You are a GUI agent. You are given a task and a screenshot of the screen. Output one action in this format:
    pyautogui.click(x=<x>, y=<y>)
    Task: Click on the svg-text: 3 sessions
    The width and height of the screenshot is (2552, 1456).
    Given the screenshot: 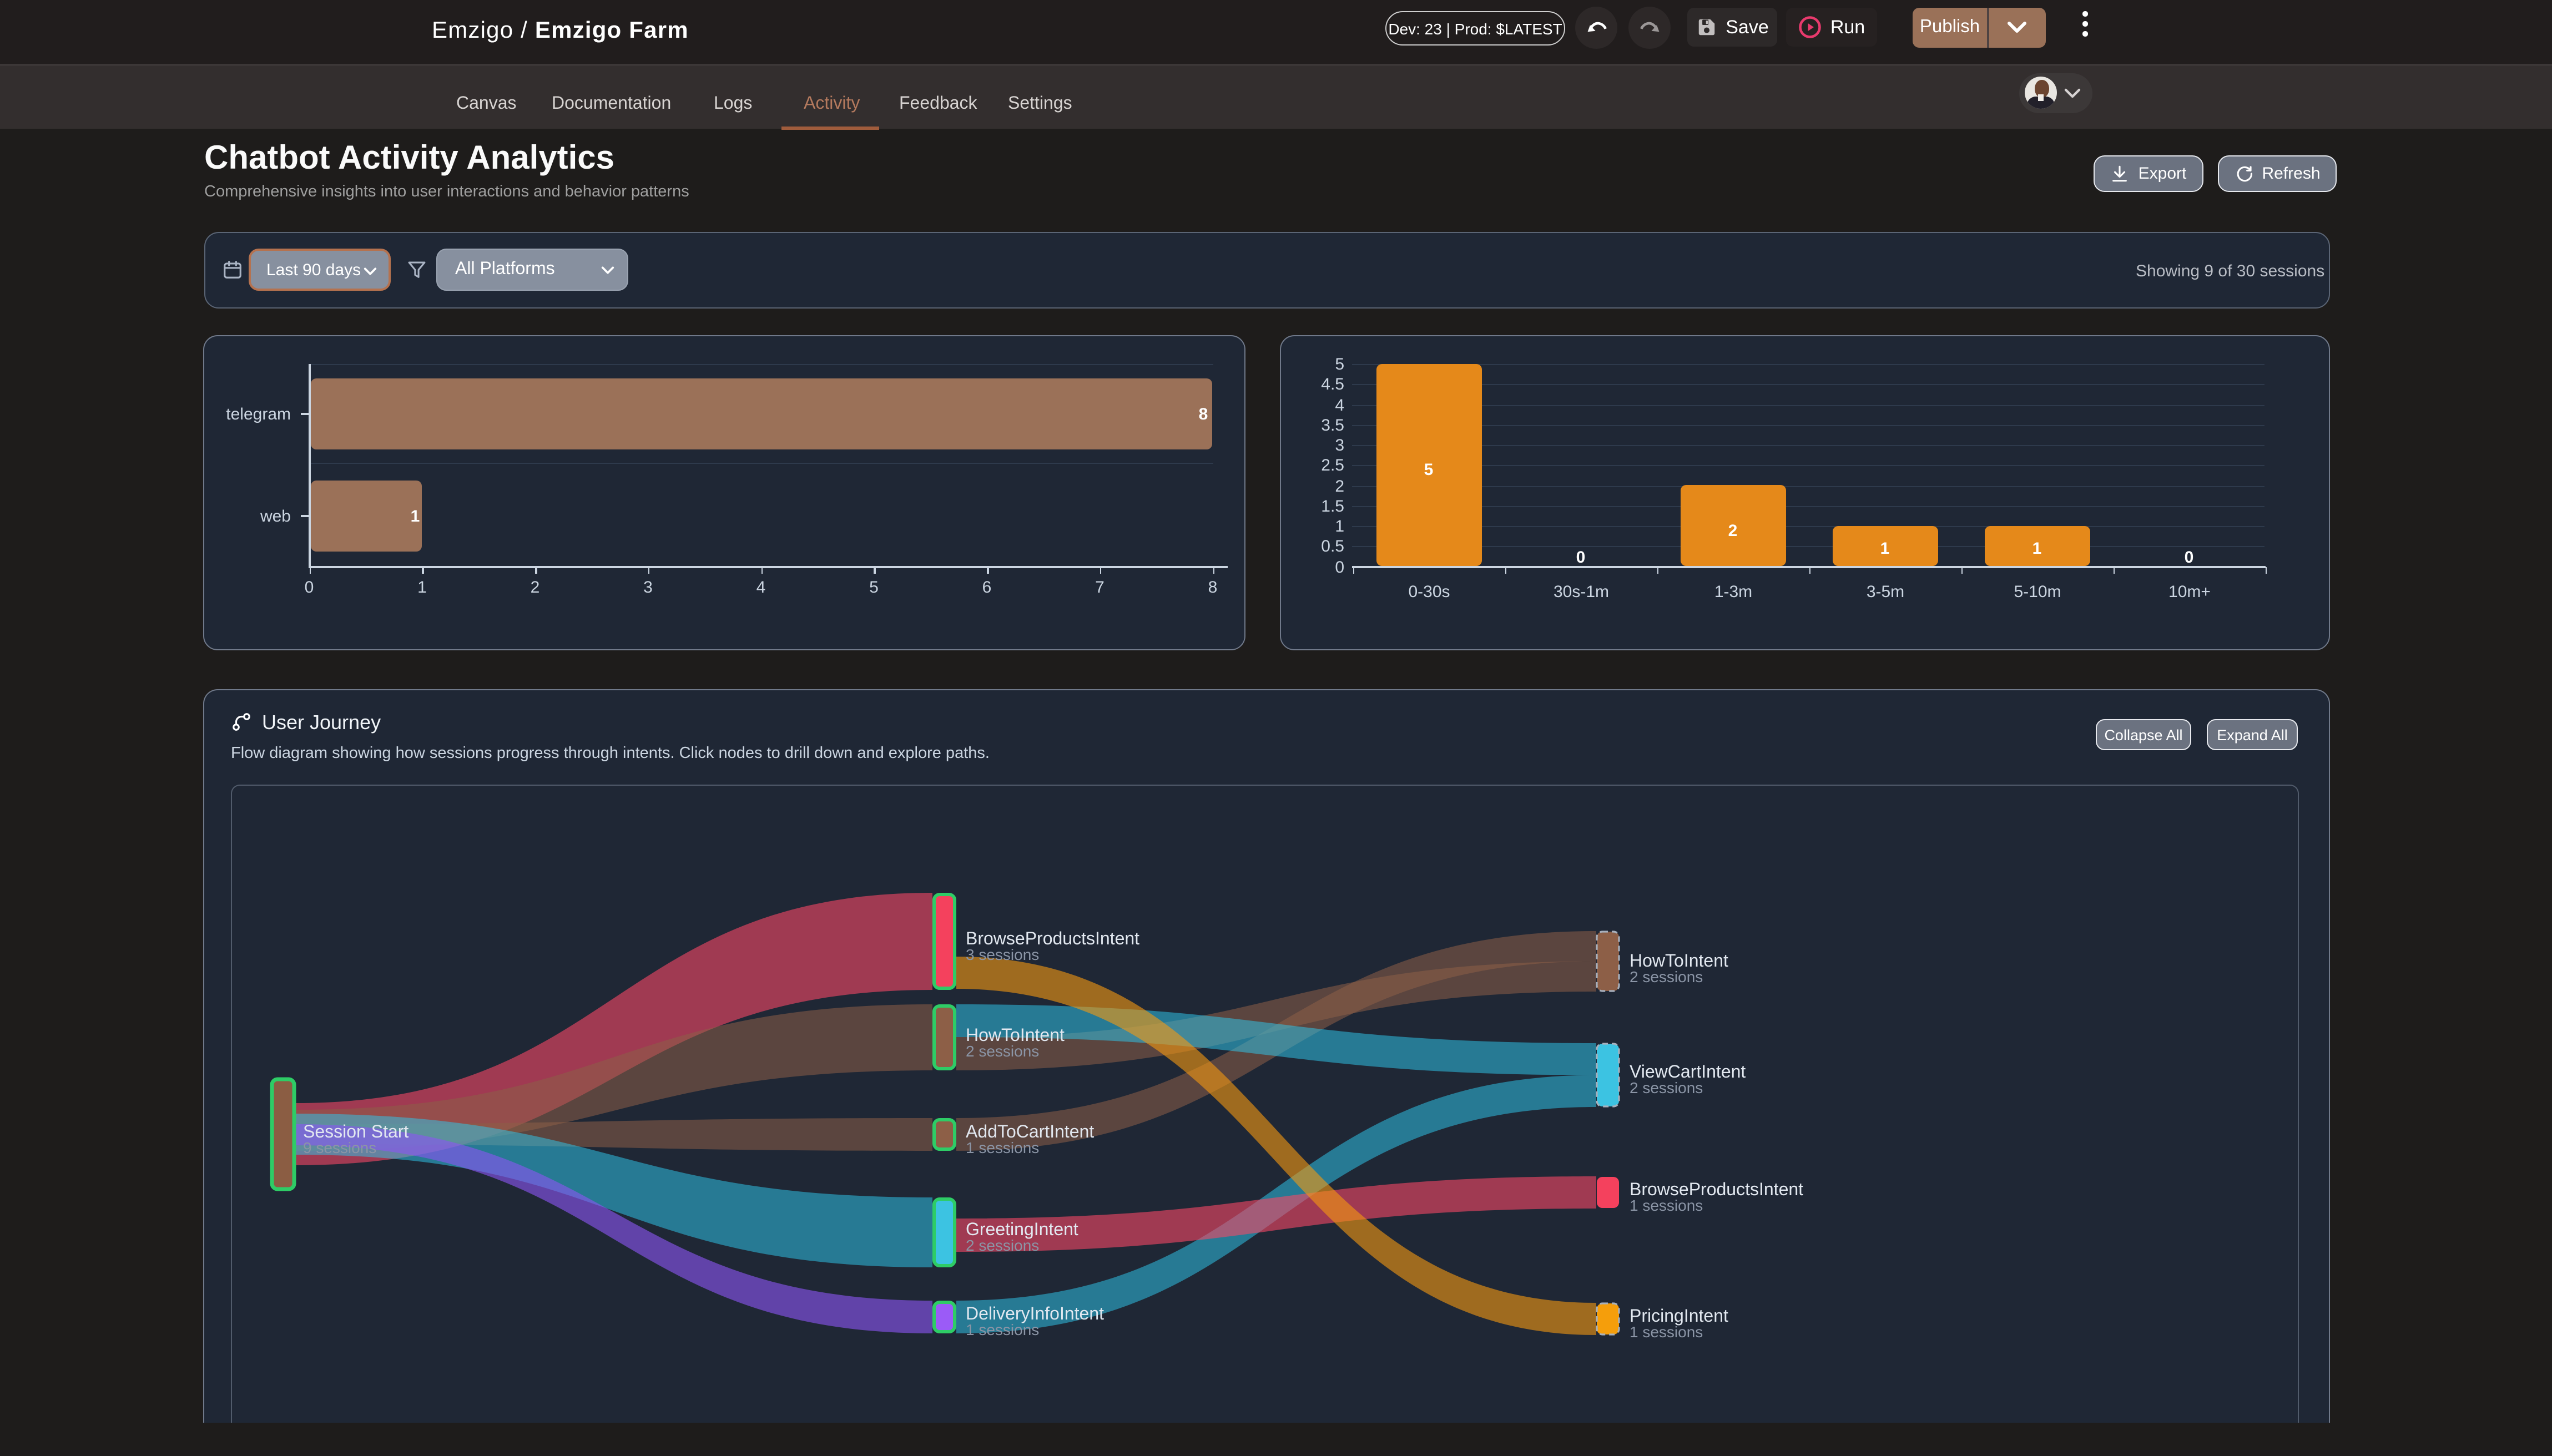 What is the action you would take?
    pyautogui.click(x=1002, y=955)
    